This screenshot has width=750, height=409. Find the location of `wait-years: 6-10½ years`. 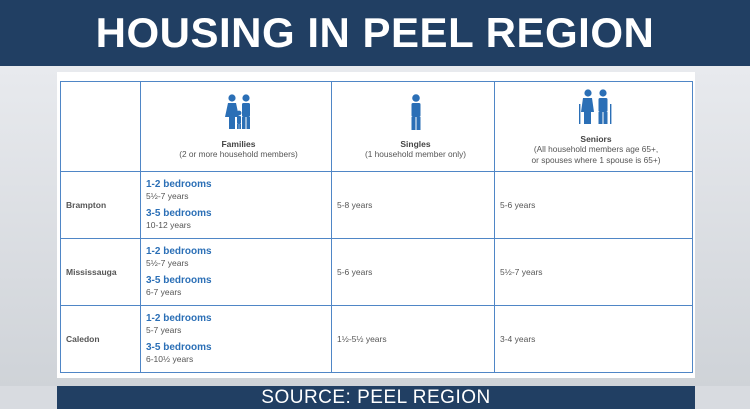

wait-years: 6-10½ years is located at coordinates (170, 359).